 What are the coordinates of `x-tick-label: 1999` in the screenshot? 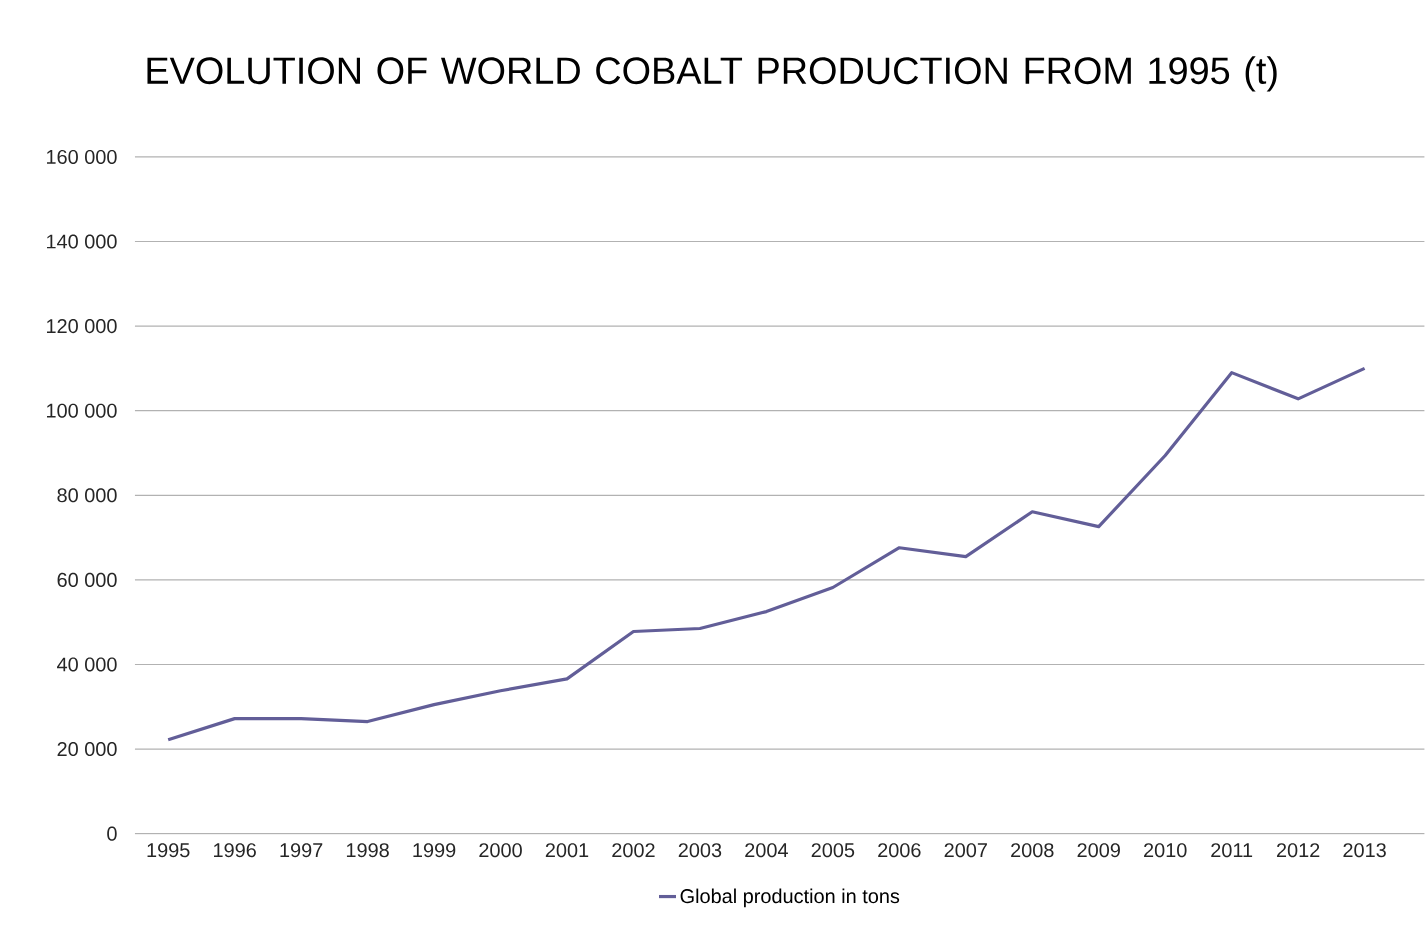 It's located at (434, 850).